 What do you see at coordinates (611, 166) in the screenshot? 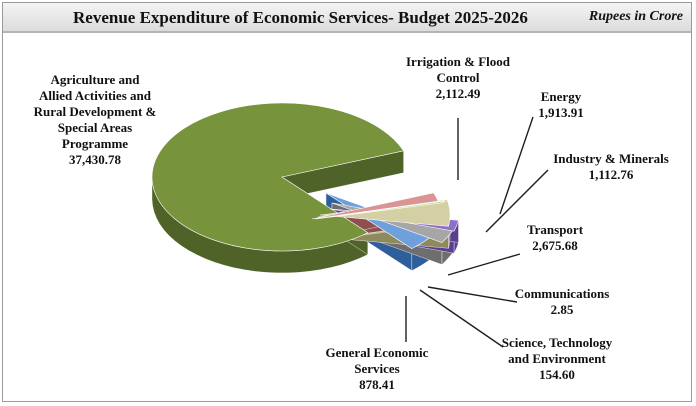
I see `slice-industry-minerals-label: Industry & Minerals 1,112.76` at bounding box center [611, 166].